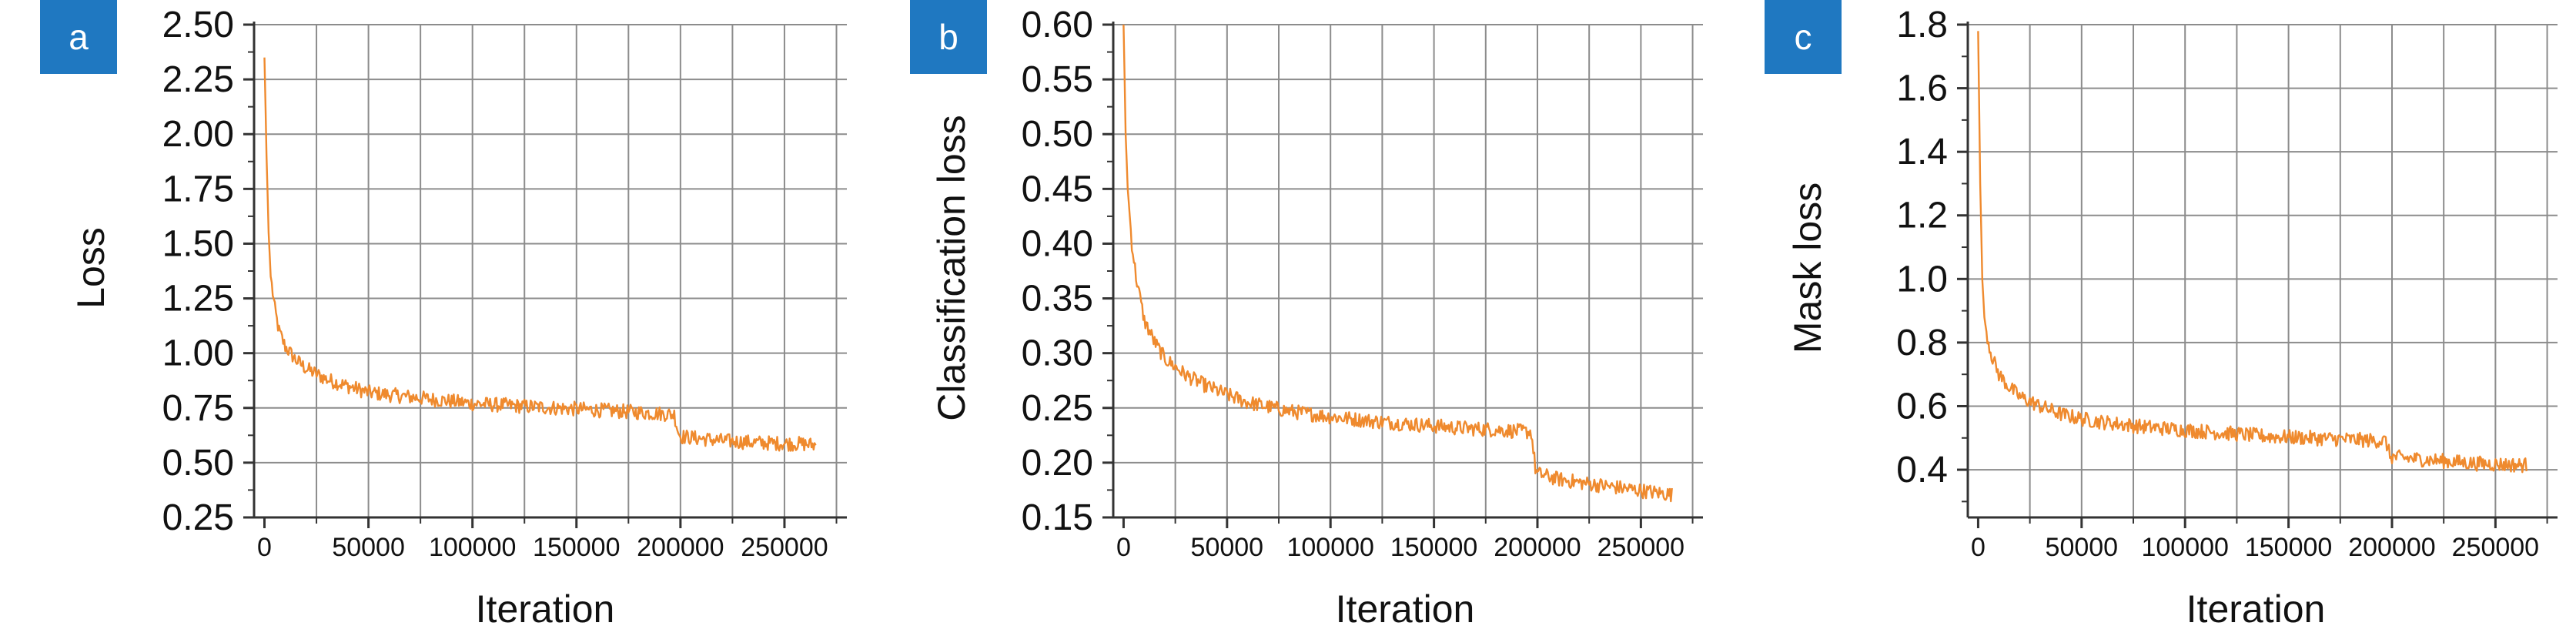 This screenshot has height=636, width=2576. I want to click on y-tick-label: 0.75, so click(198, 408).